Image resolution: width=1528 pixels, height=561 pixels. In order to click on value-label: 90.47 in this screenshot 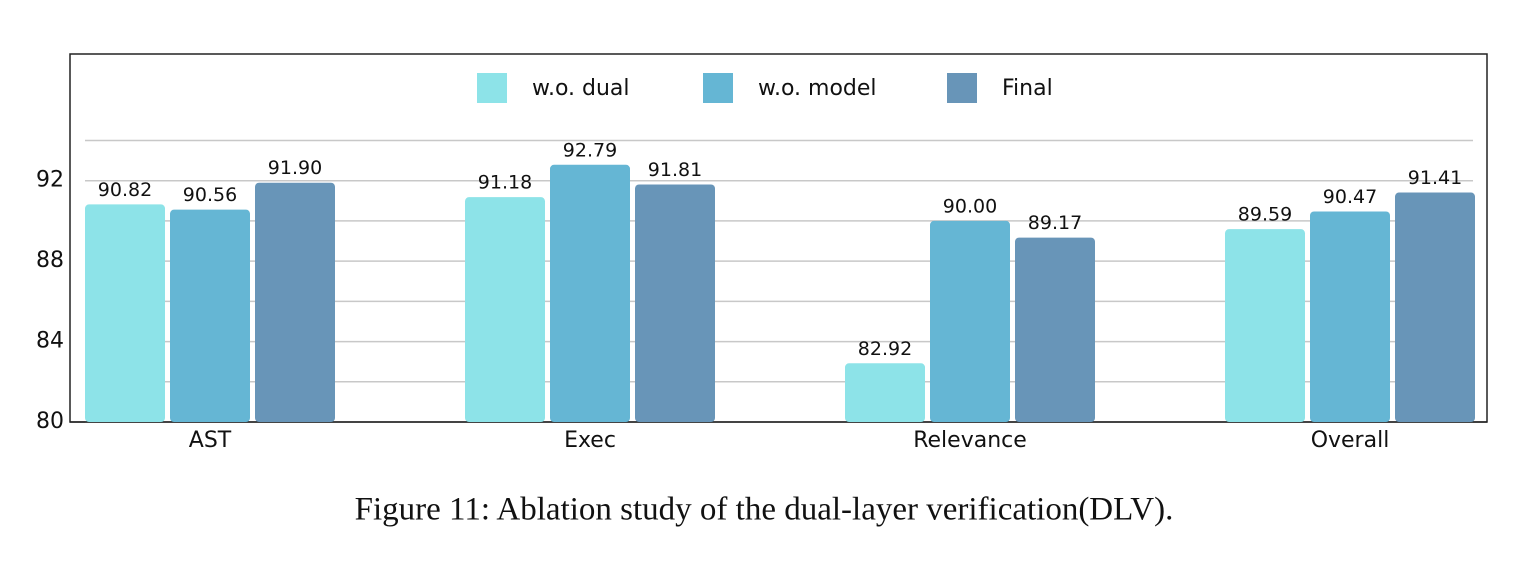, I will do `click(1350, 197)`.